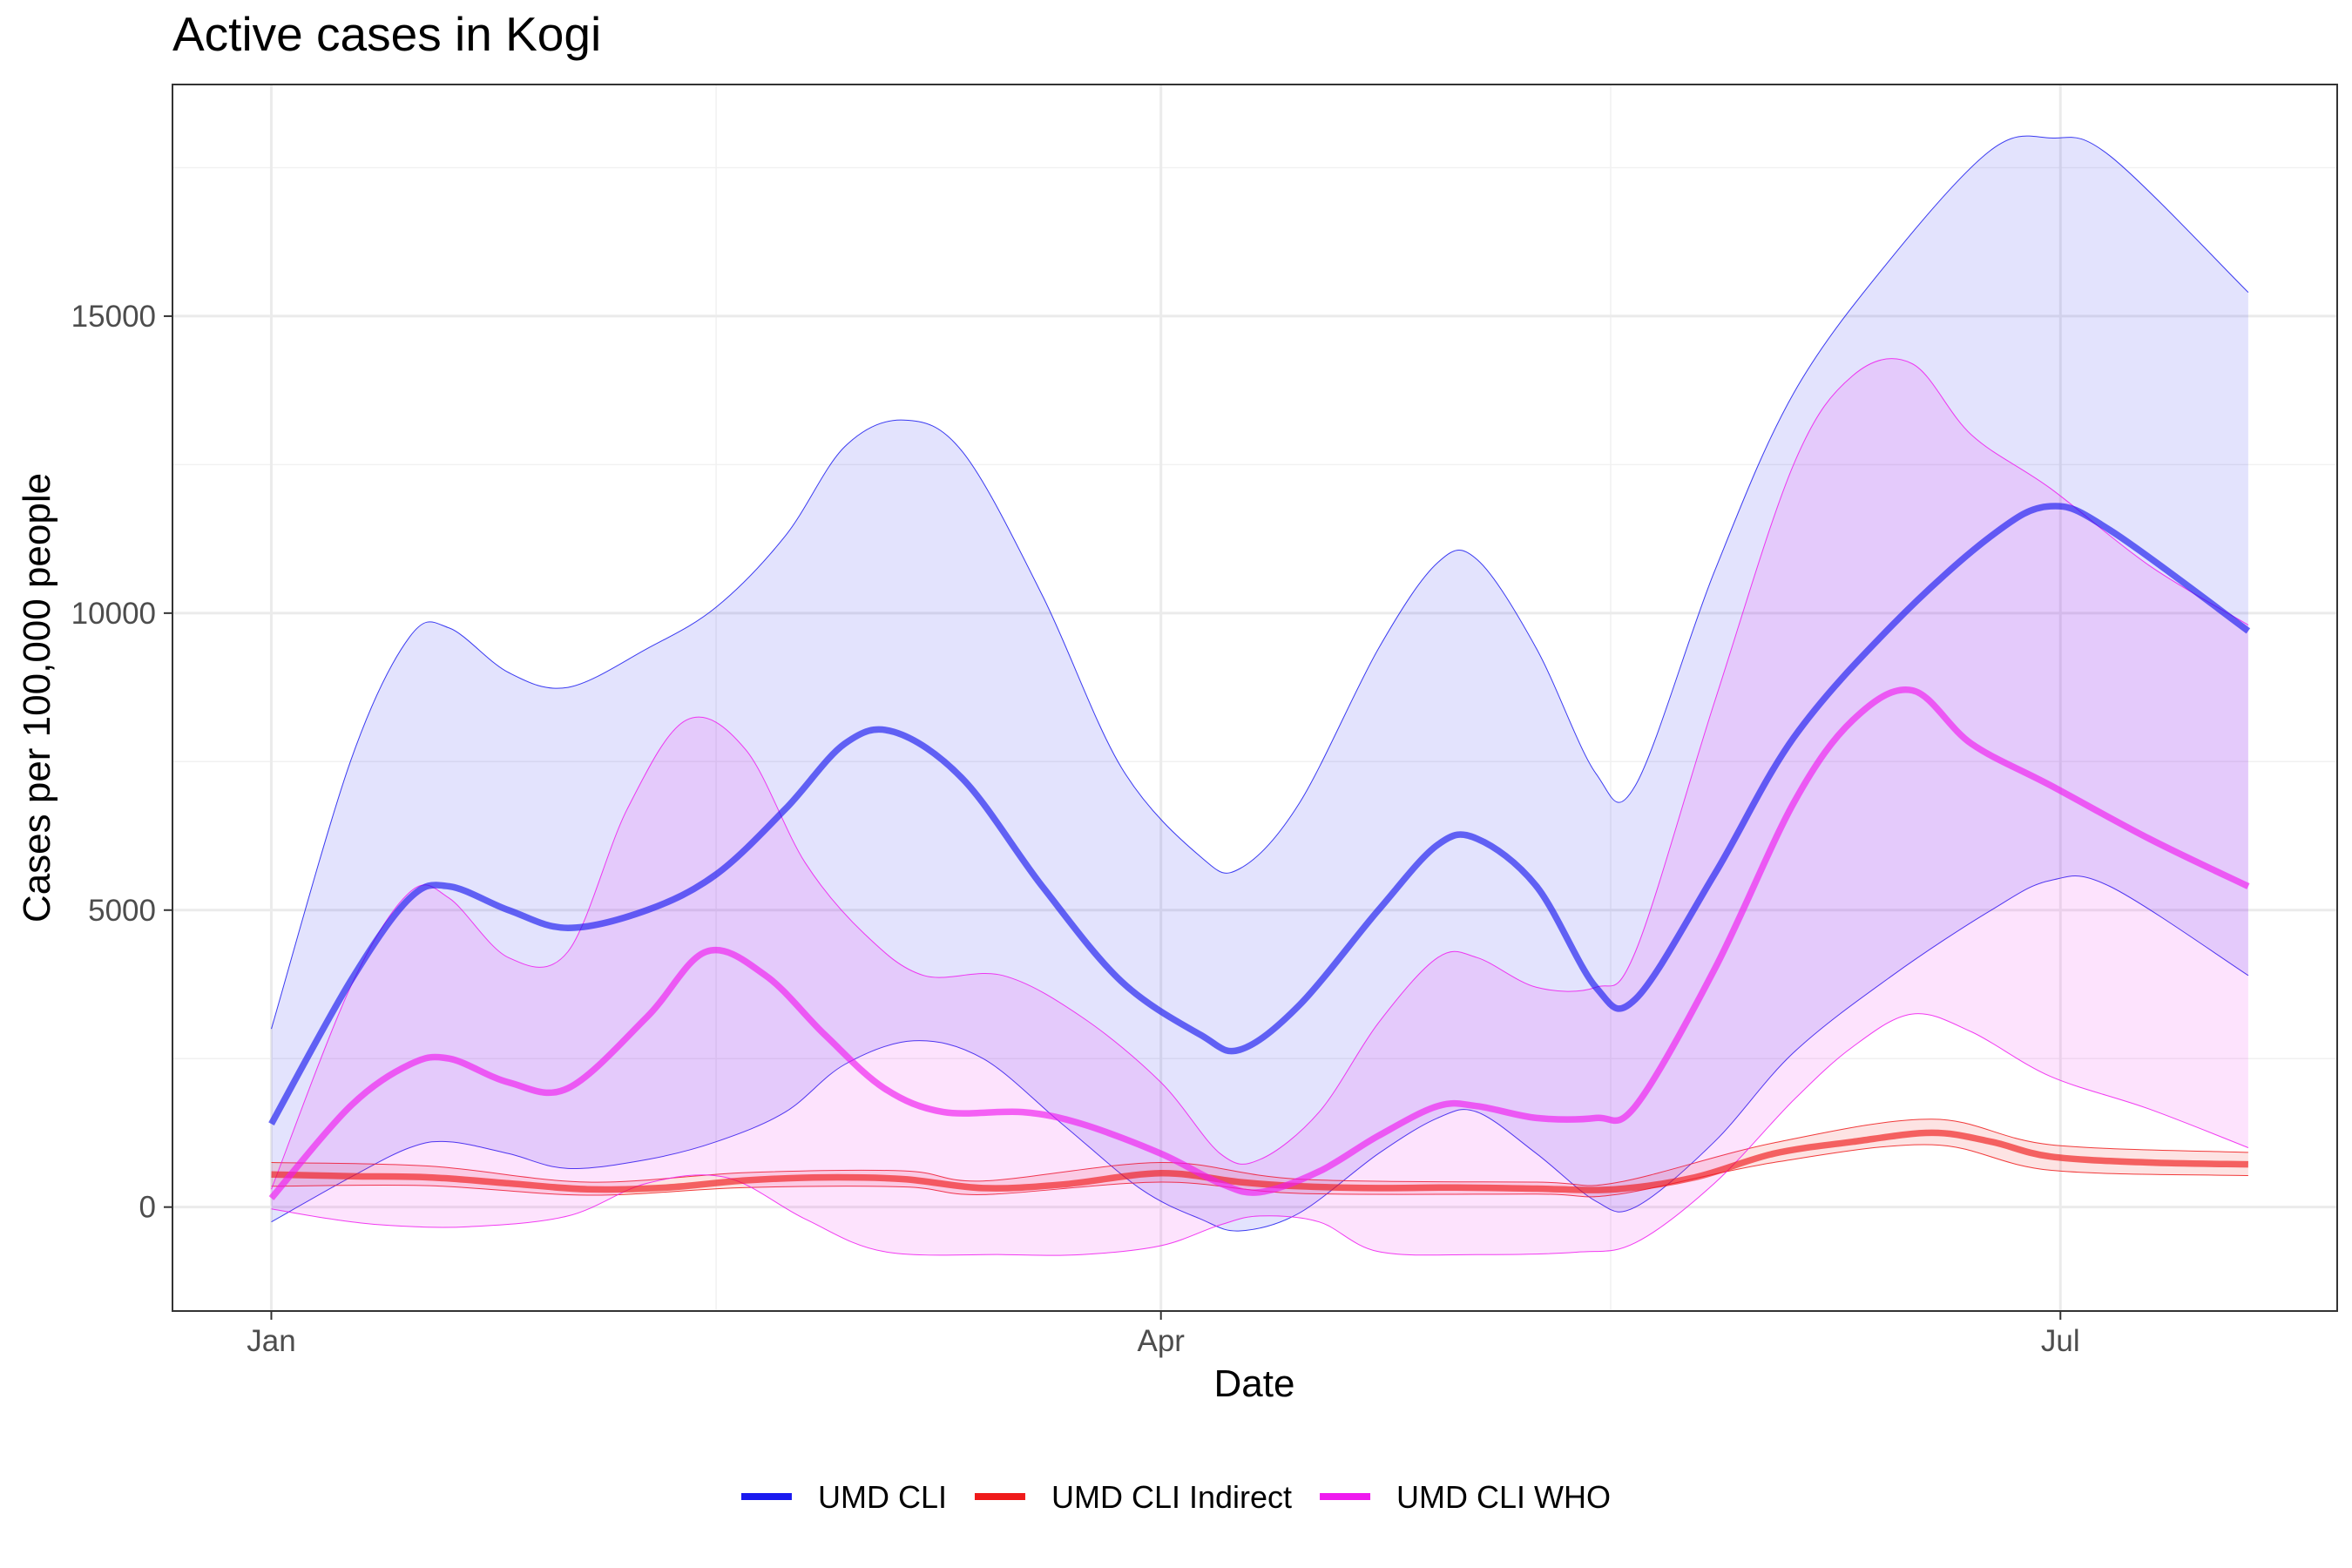 The image size is (2352, 1568). What do you see at coordinates (114, 614) in the screenshot?
I see `y-tick-label: 10000` at bounding box center [114, 614].